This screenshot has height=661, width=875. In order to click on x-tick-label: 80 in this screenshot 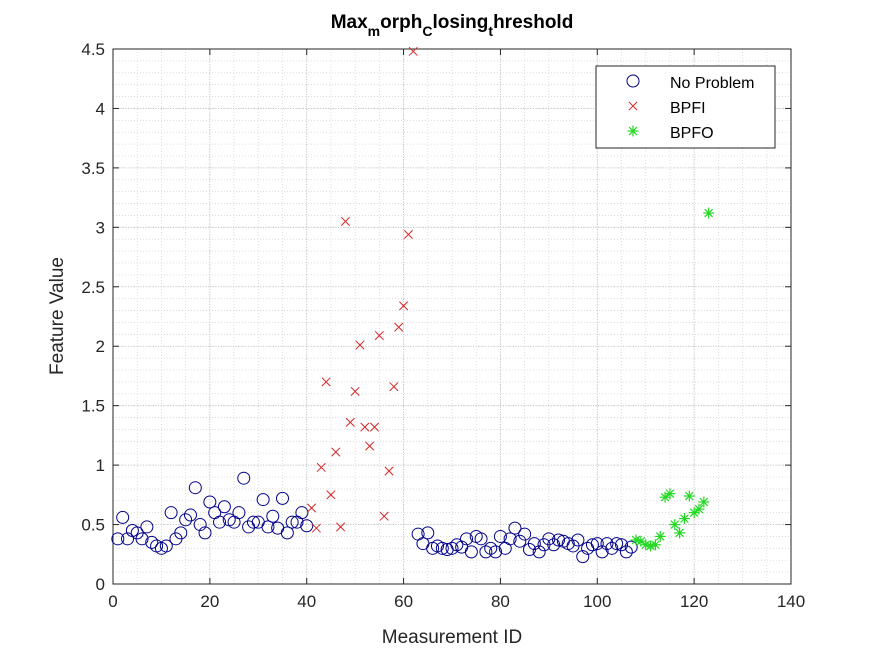, I will do `click(500, 601)`.